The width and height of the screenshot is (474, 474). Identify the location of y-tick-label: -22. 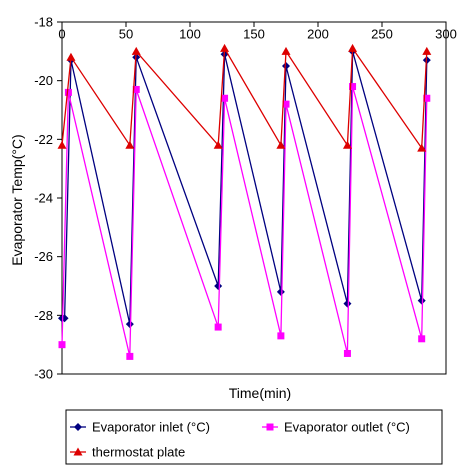
(43, 139).